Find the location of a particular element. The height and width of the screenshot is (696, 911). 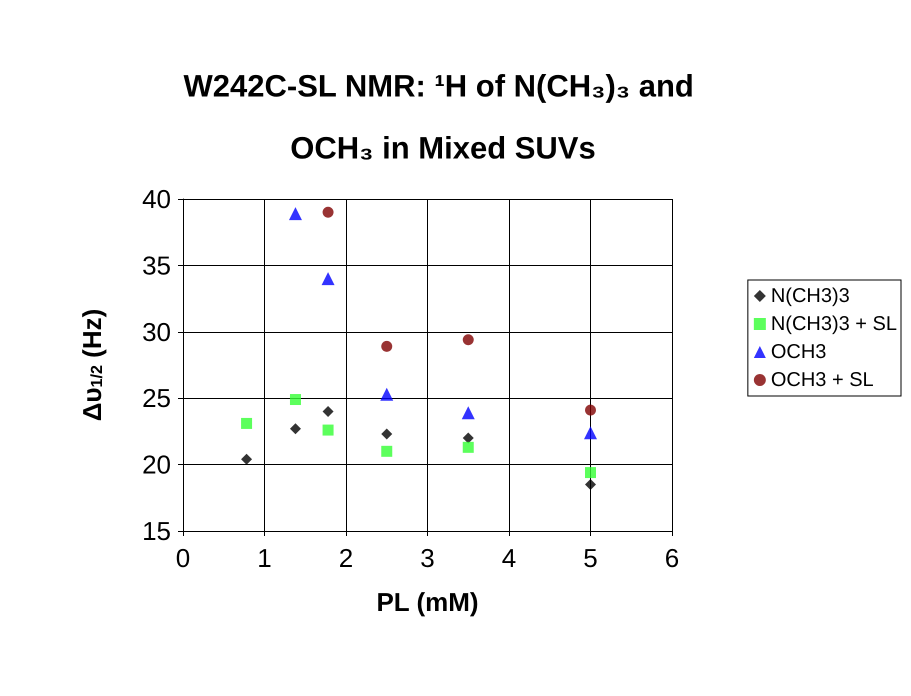

x-axis-title: PL (mM) is located at coordinates (427, 602).